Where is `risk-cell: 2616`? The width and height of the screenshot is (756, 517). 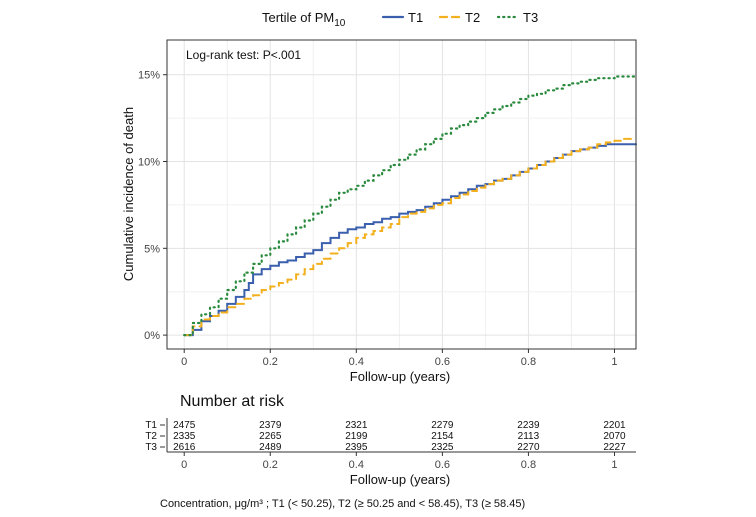
risk-cell: 2616 is located at coordinates (184, 447).